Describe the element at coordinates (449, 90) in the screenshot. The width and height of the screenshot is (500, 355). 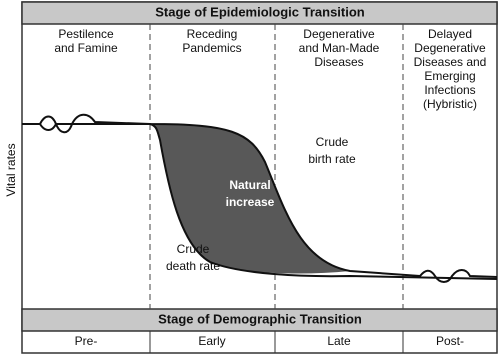
I see `stage-label: Infections` at that location.